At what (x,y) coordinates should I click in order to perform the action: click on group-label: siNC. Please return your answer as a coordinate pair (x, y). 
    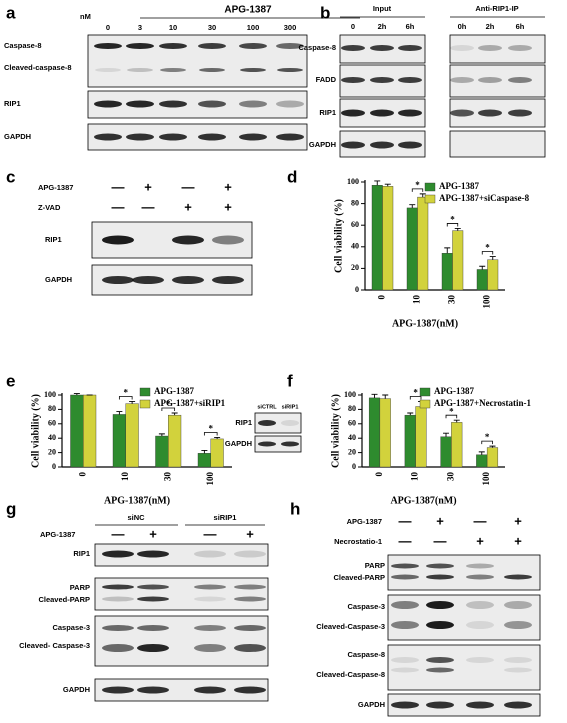
    Looking at the image, I should click on (136, 517).